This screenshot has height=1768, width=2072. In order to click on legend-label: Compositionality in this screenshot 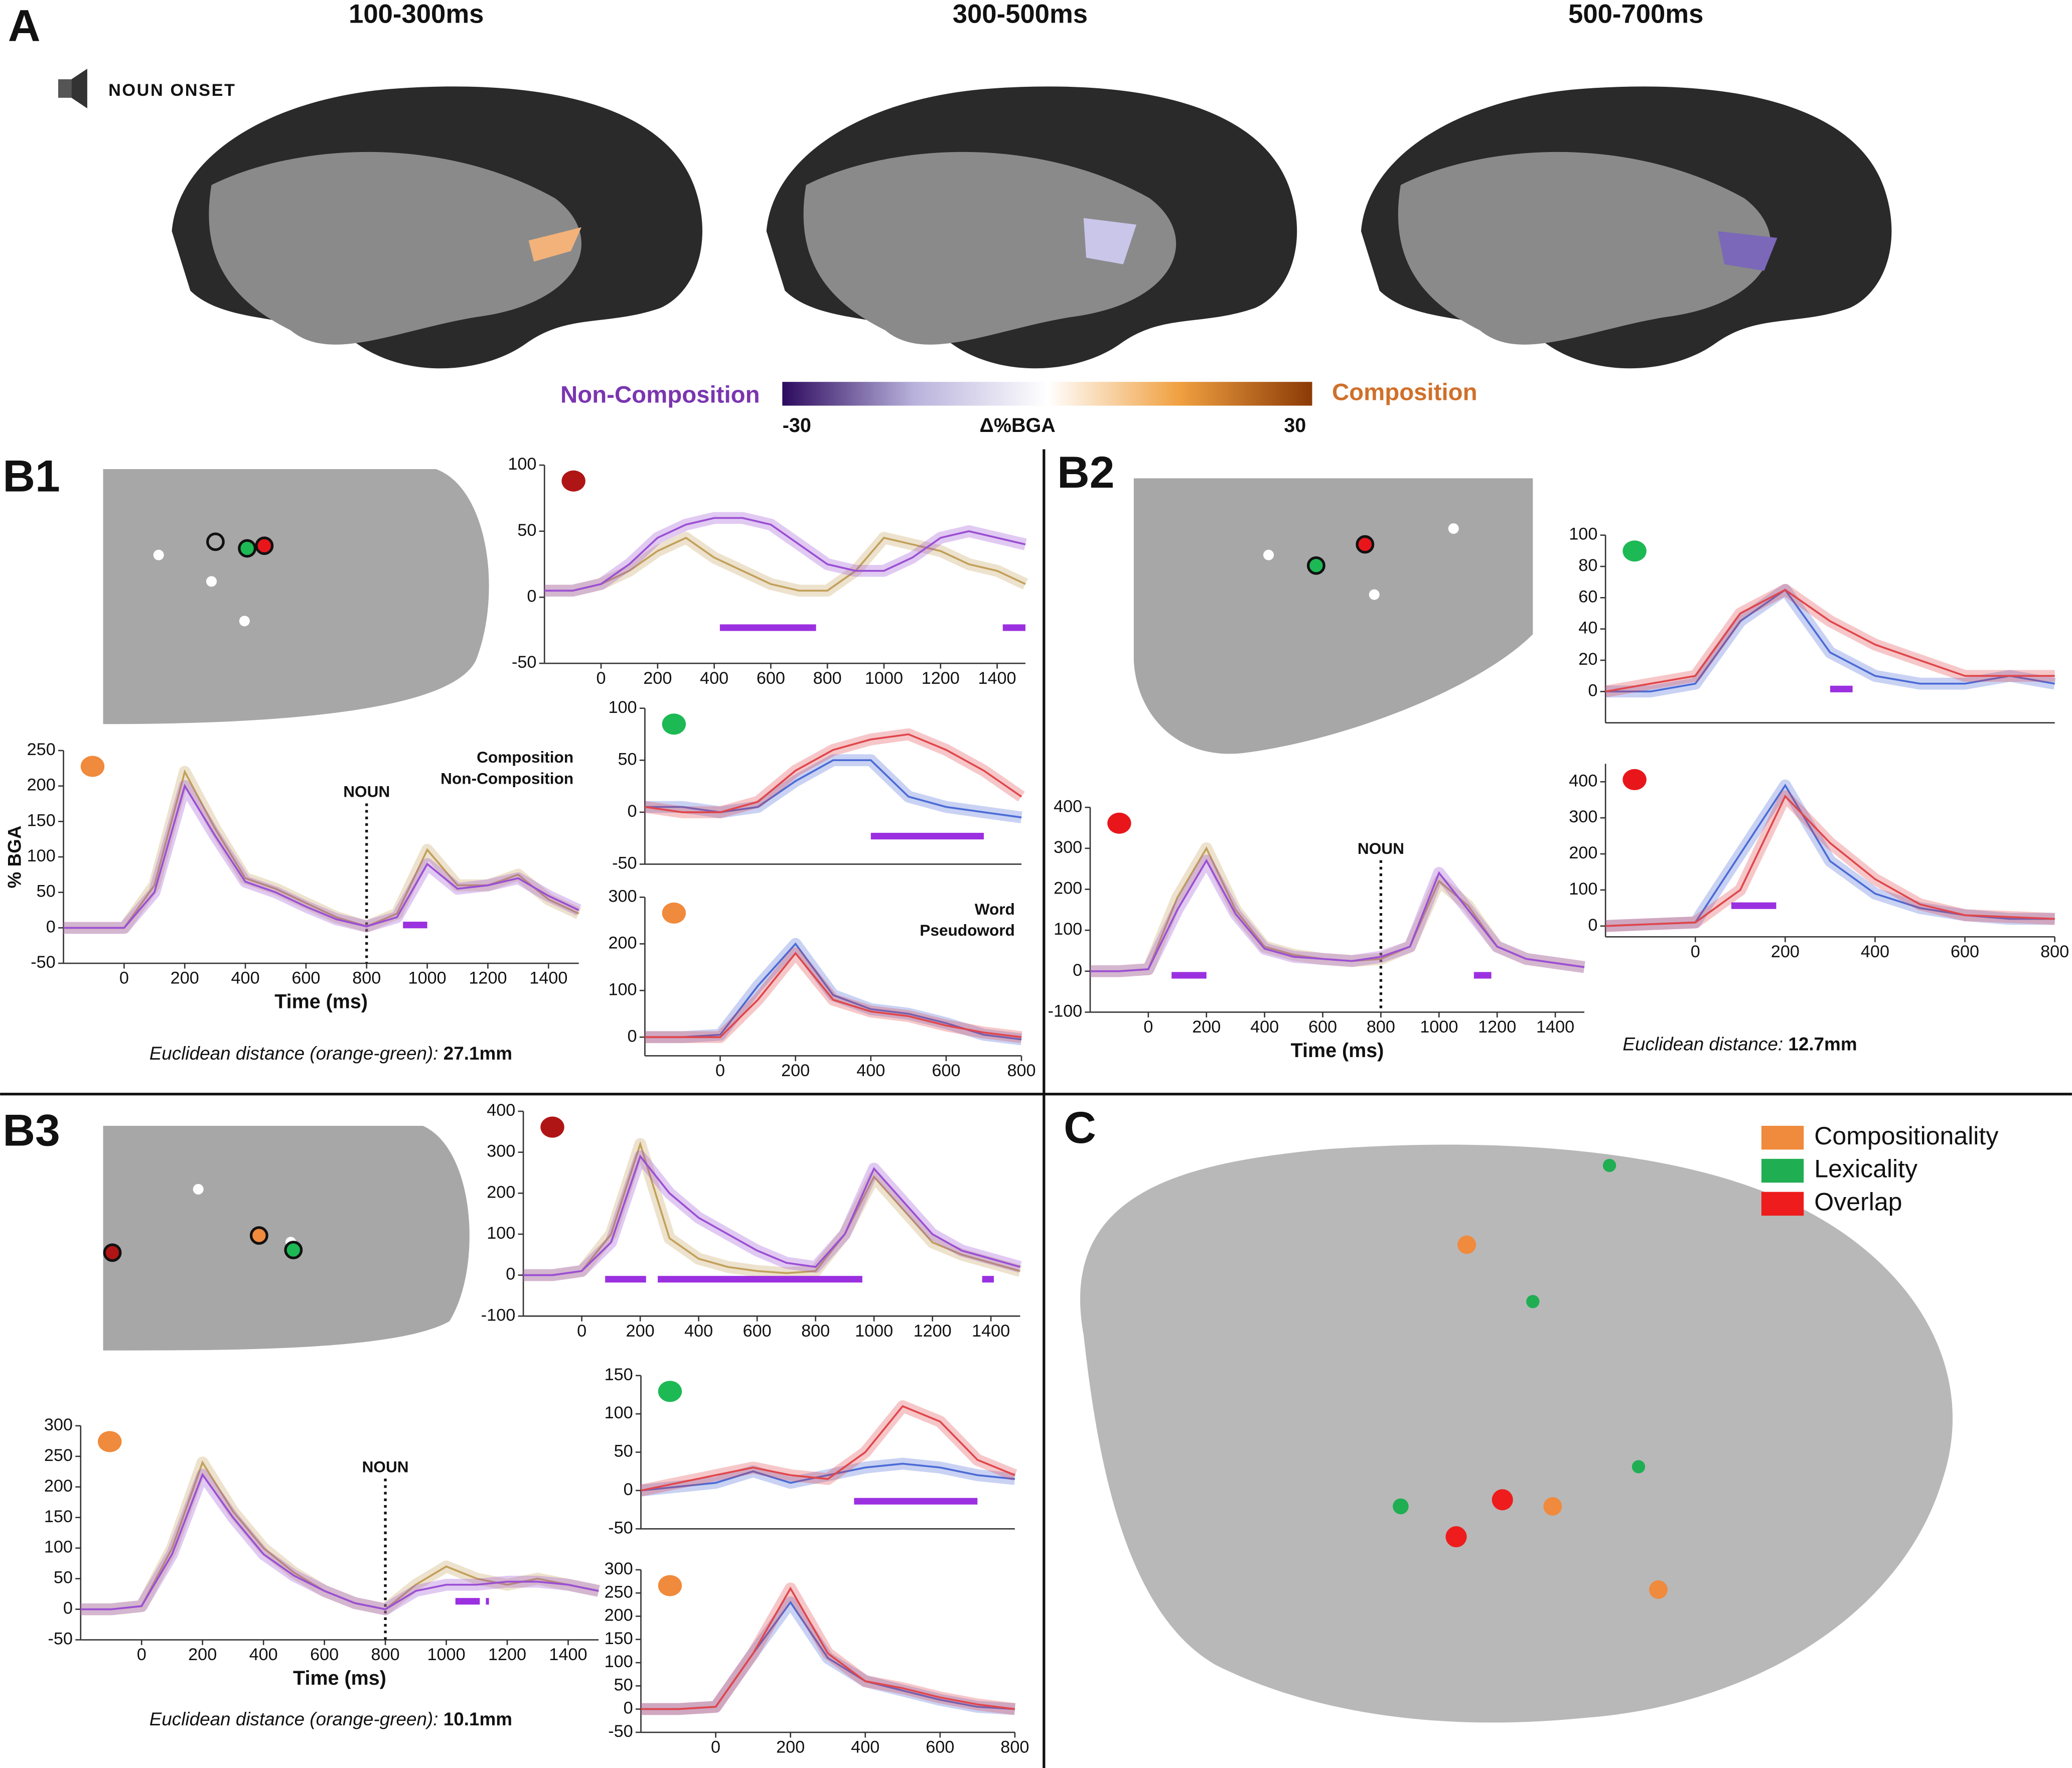, I will do `click(1906, 1136)`.